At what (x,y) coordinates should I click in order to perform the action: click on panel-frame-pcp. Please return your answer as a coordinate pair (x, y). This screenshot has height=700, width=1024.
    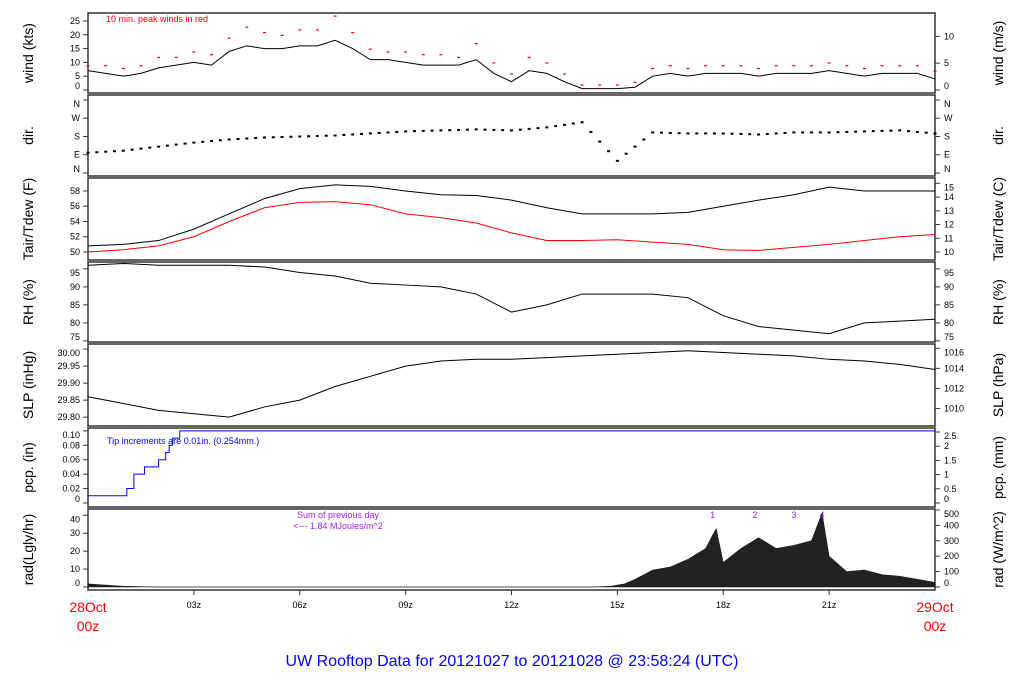
    Looking at the image, I should click on (511, 467).